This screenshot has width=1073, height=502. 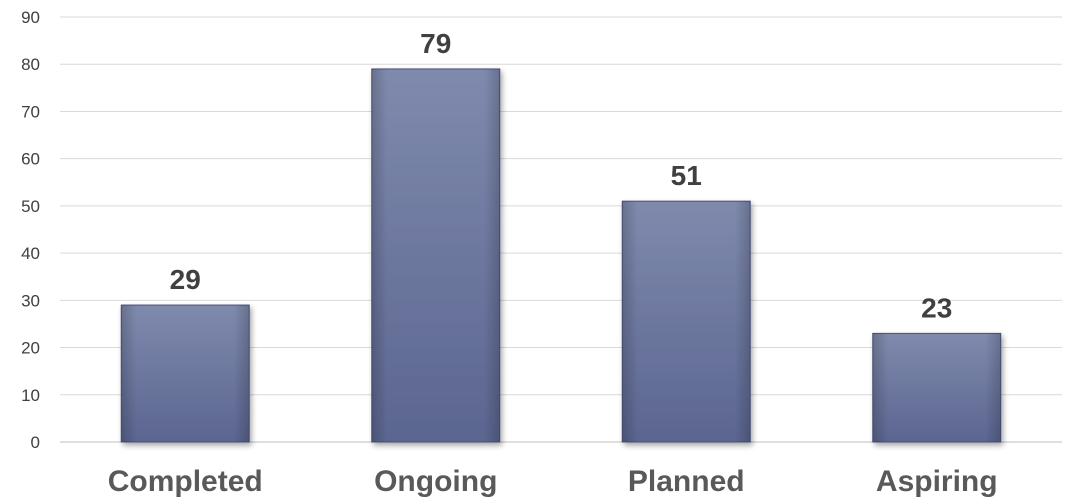 What do you see at coordinates (30, 111) in the screenshot?
I see `y-tick-label: 70` at bounding box center [30, 111].